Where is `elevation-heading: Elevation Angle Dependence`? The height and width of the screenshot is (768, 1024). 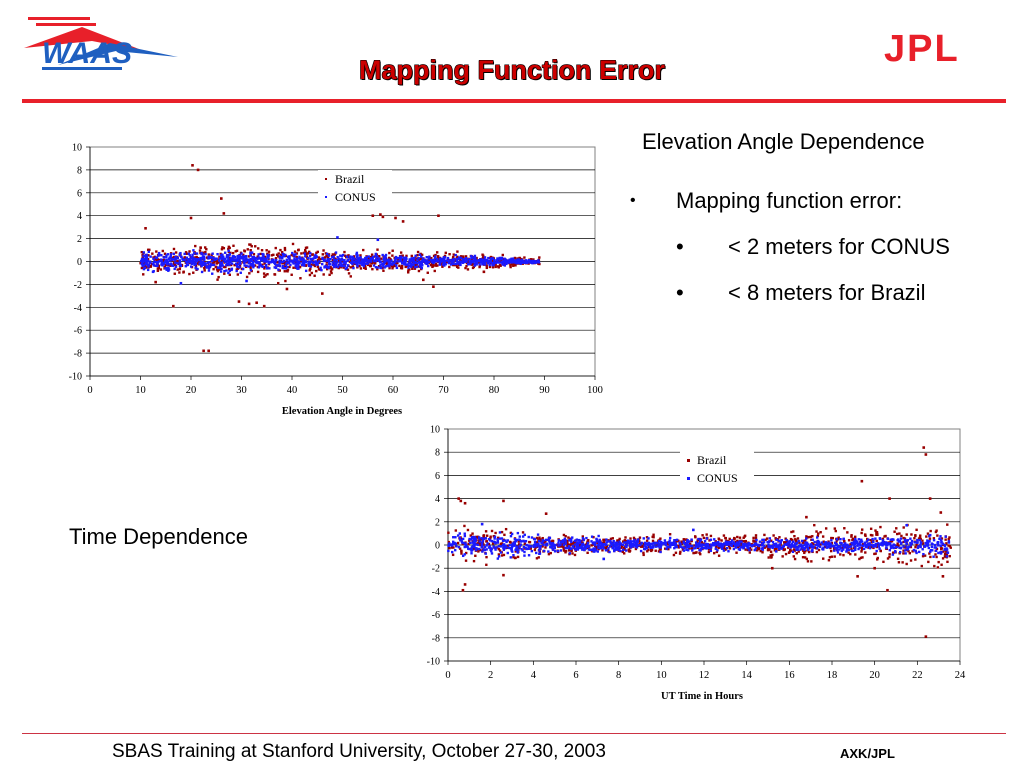 elevation-heading: Elevation Angle Dependence is located at coordinates (783, 141).